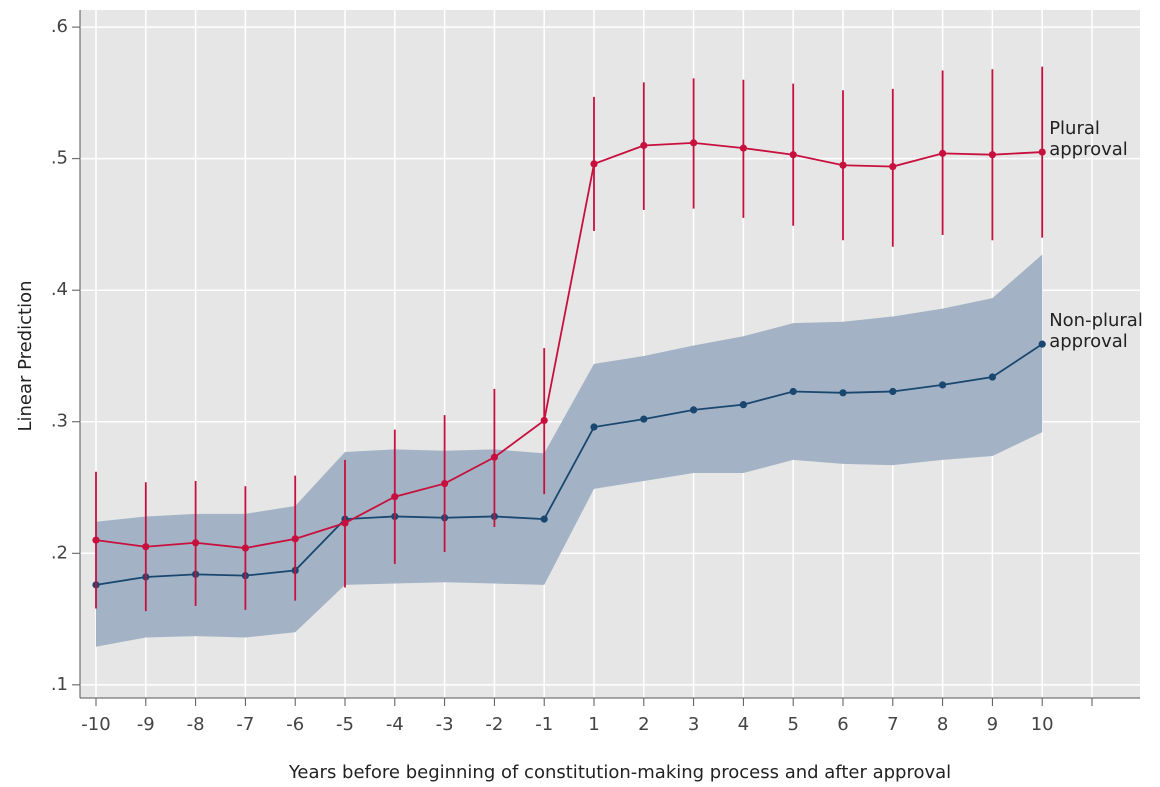  I want to click on y-tick-label: .5, so click(59, 158).